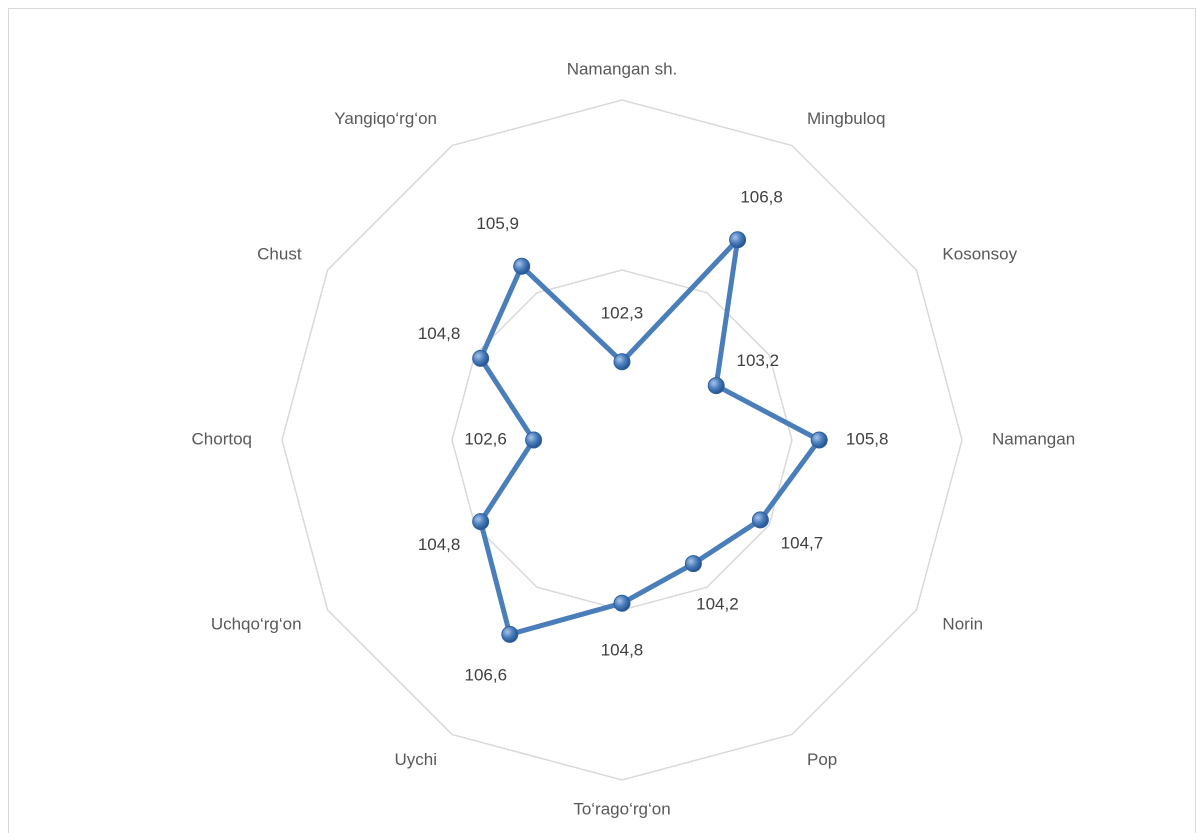  Describe the element at coordinates (622, 68) in the screenshot. I see `category-label: Namangan sh.` at that location.